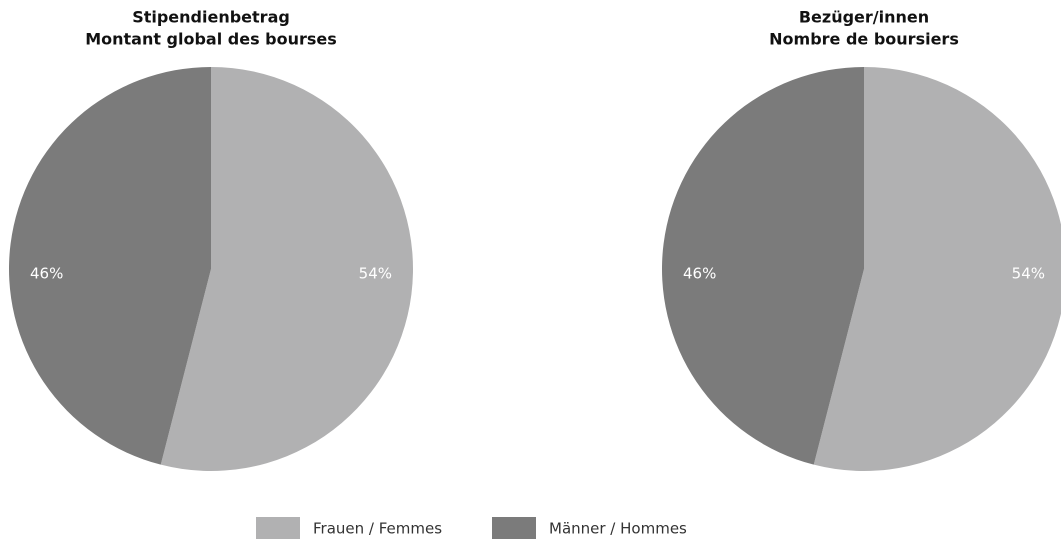  Describe the element at coordinates (211, 39) in the screenshot. I see `chart-subtitle: Montant global des bourses` at that location.